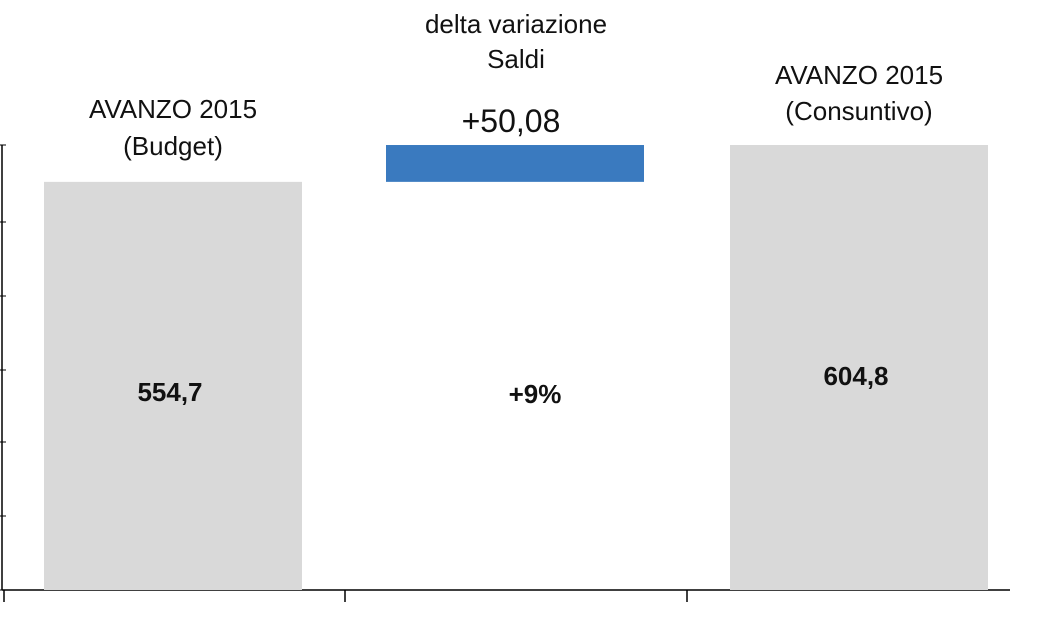 The width and height of the screenshot is (1043, 630). I want to click on category-label-delta-line2: Saldi, so click(516, 59).